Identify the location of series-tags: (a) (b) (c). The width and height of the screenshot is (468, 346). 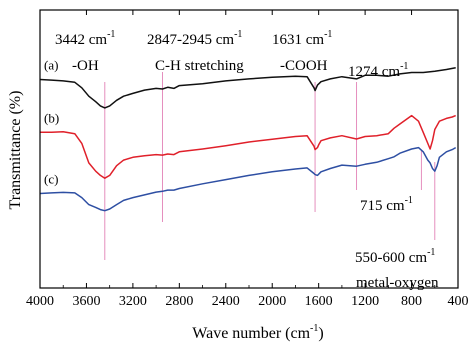
(51, 122).